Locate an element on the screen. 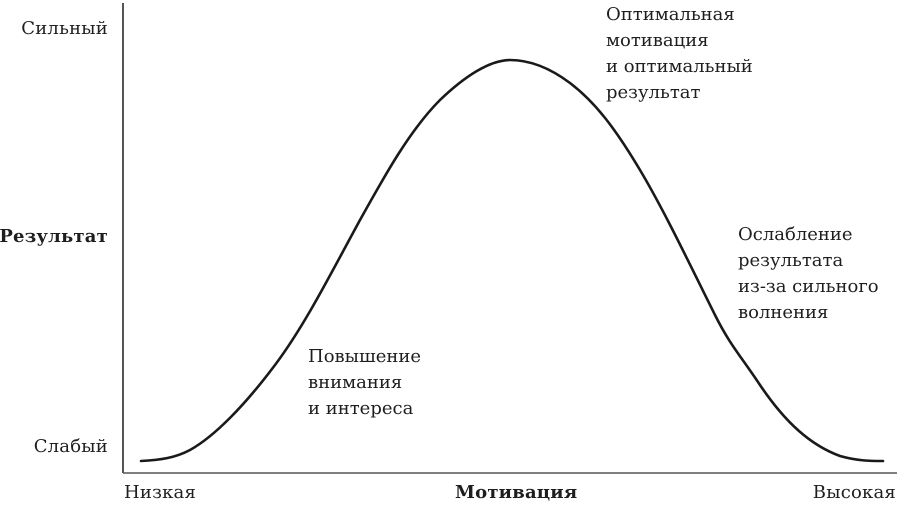  annotation-line: и интереса is located at coordinates (361, 408).